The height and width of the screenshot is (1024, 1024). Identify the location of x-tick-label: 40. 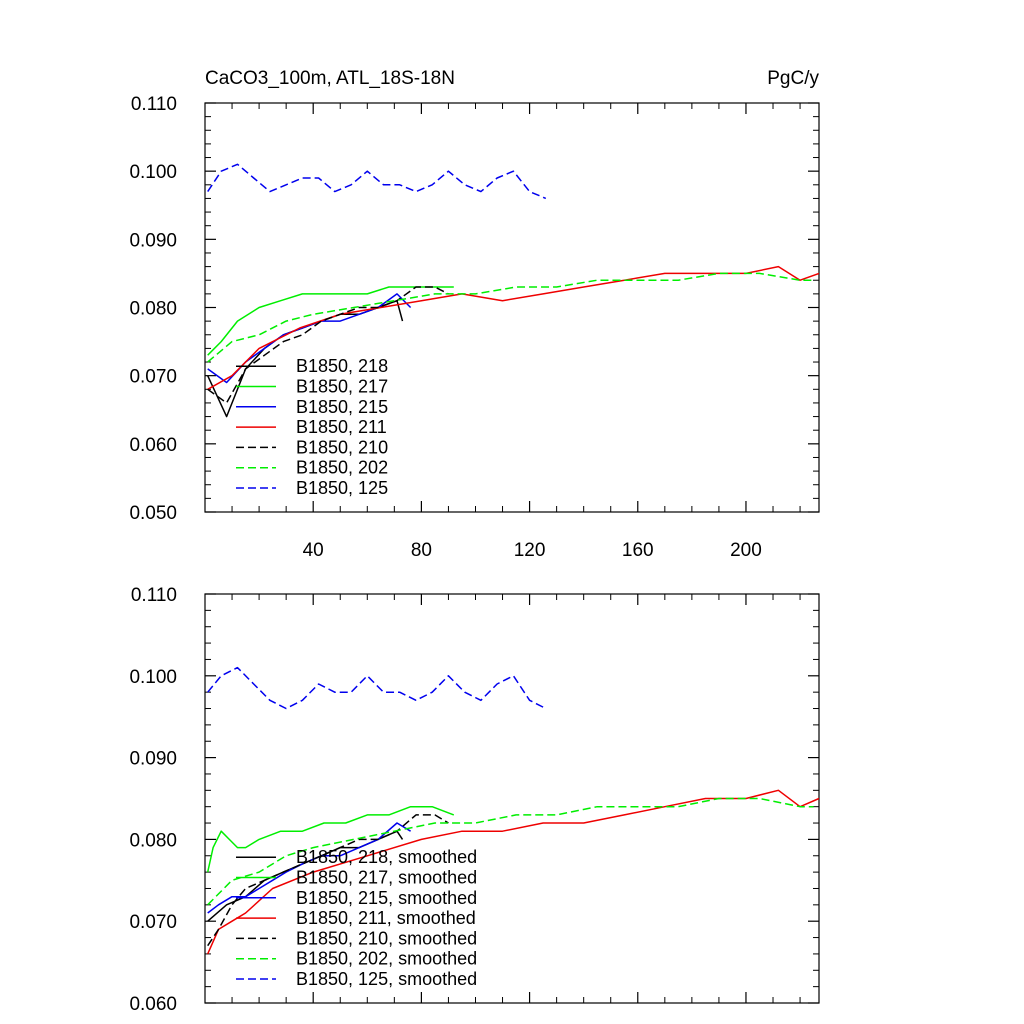
(313, 550).